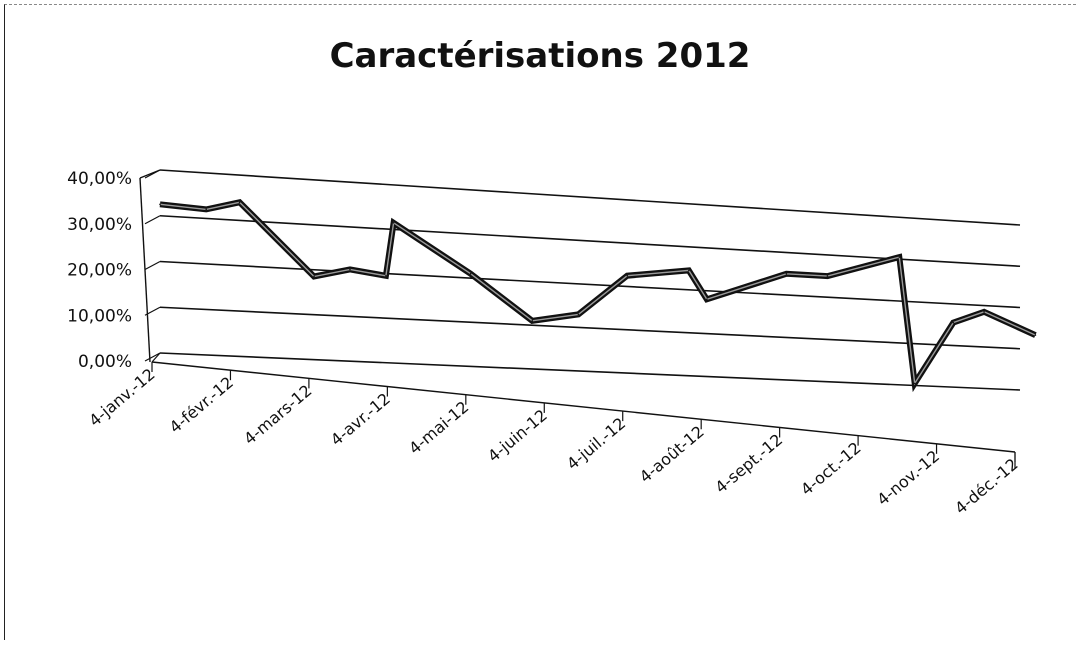  What do you see at coordinates (438, 427) in the screenshot?
I see `x-tick-label: 4-mai-12` at bounding box center [438, 427].